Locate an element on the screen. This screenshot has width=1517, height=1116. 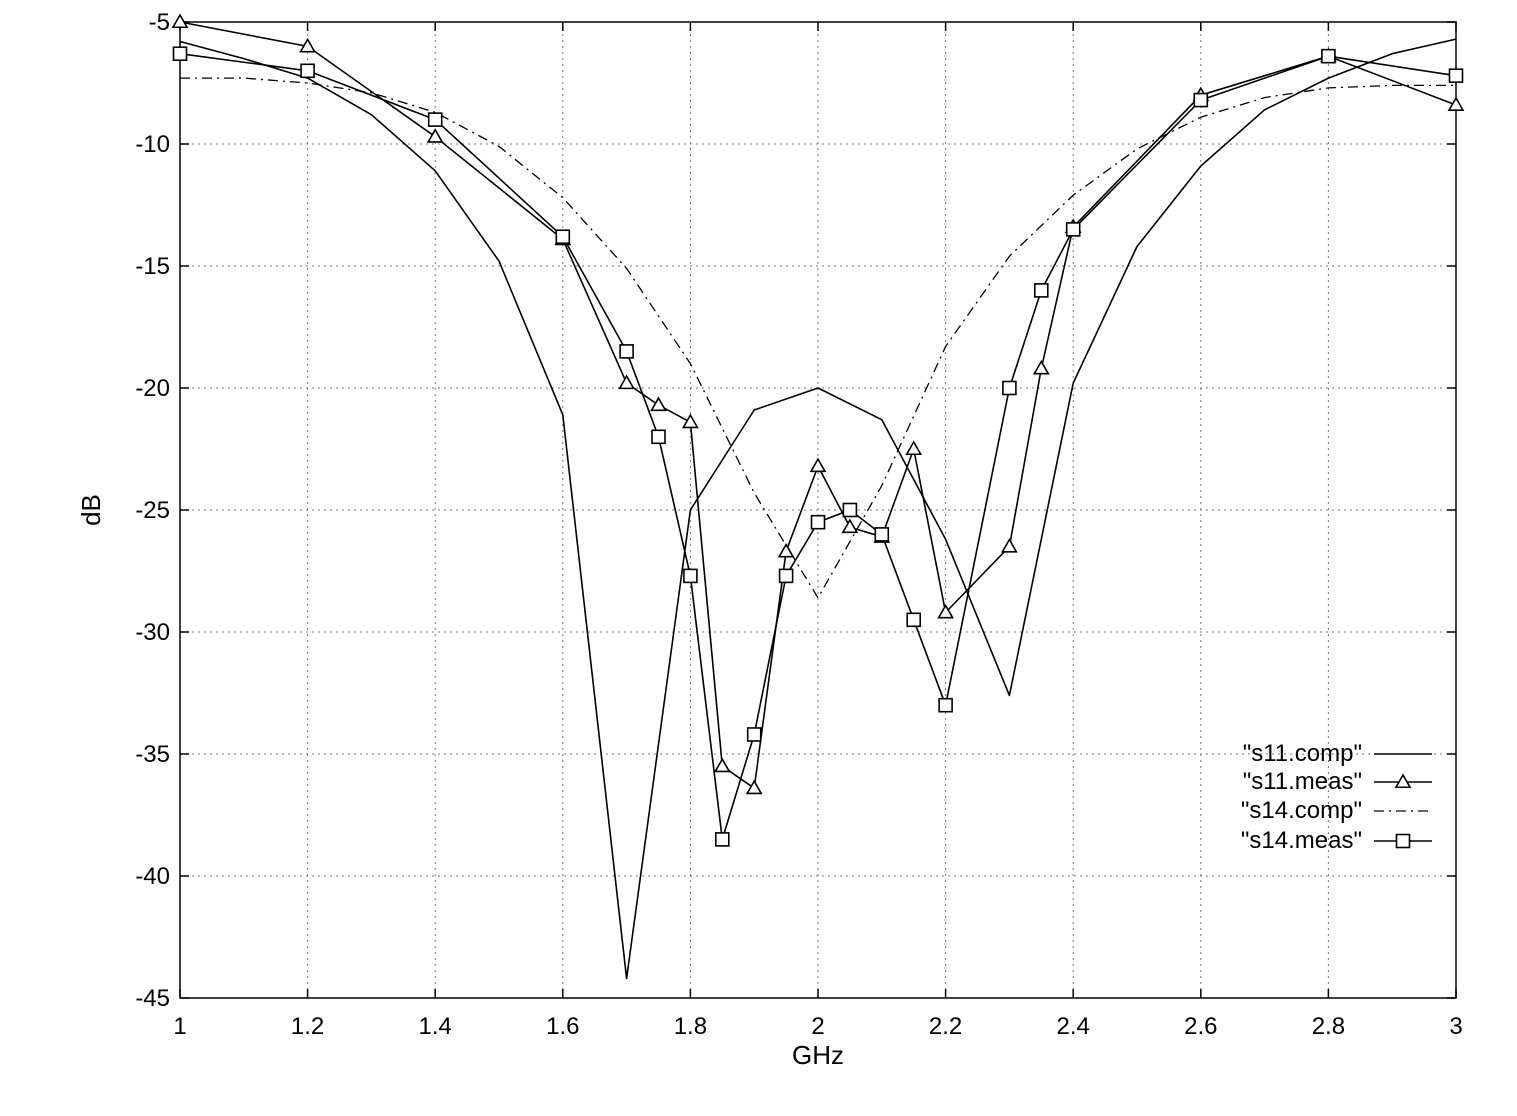
x-tick-label: 1.6 is located at coordinates (562, 1026).